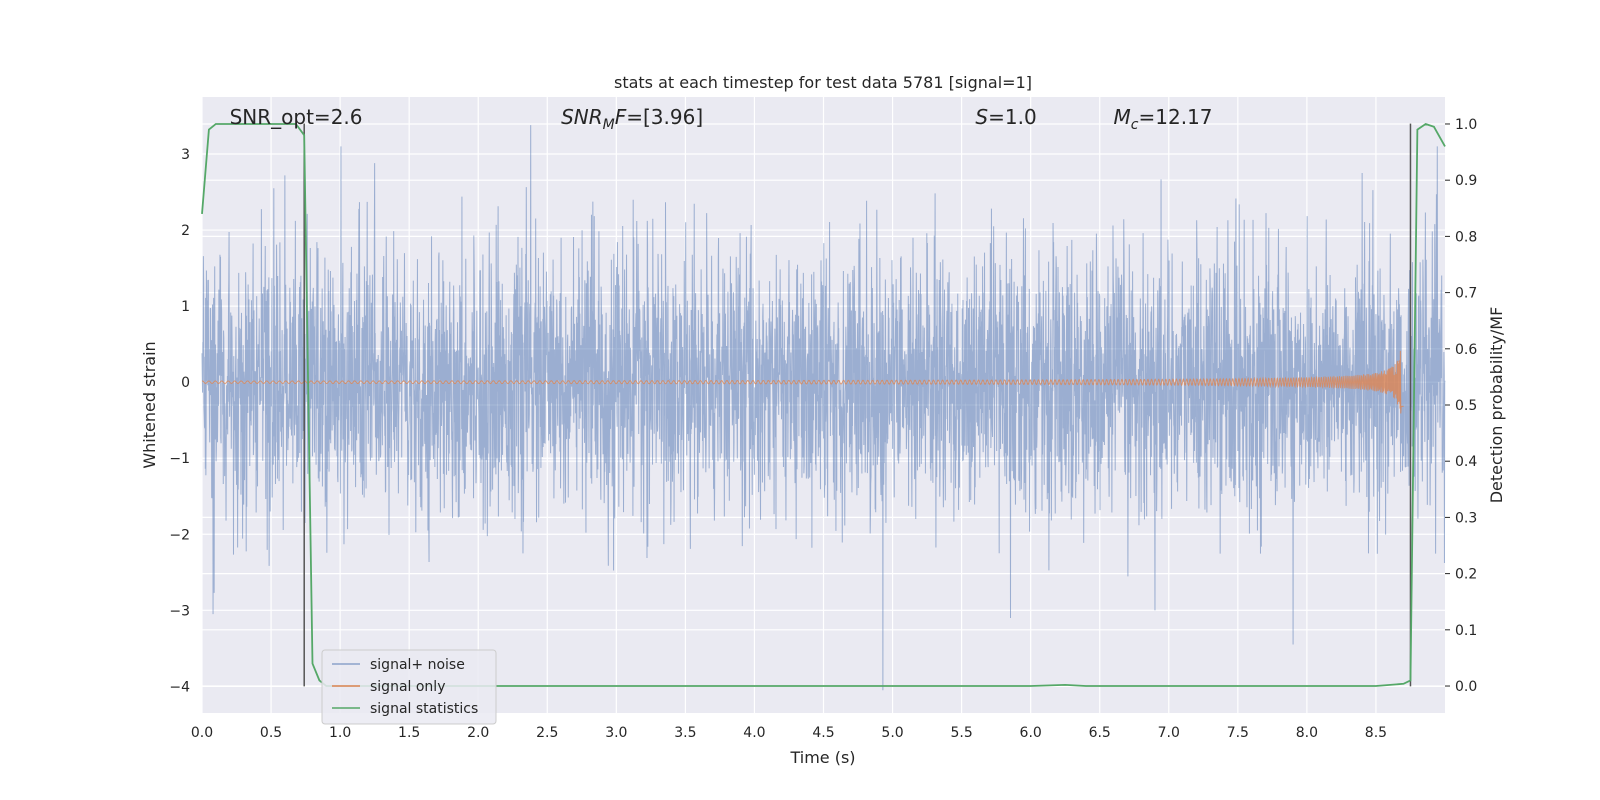 The width and height of the screenshot is (1600, 800). I want to click on x-tick-label: 7.0, so click(1169, 733).